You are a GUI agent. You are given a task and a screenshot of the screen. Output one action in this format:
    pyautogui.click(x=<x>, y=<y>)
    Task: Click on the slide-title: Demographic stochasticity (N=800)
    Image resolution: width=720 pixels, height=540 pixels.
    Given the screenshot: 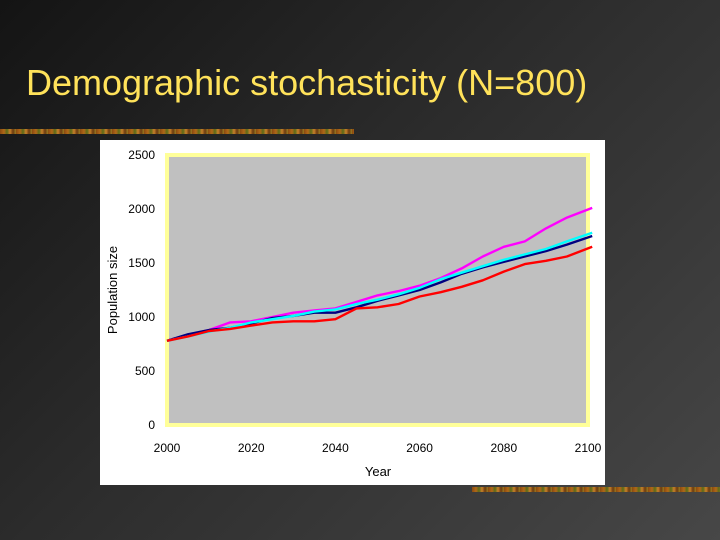 What is the action you would take?
    pyautogui.click(x=307, y=82)
    